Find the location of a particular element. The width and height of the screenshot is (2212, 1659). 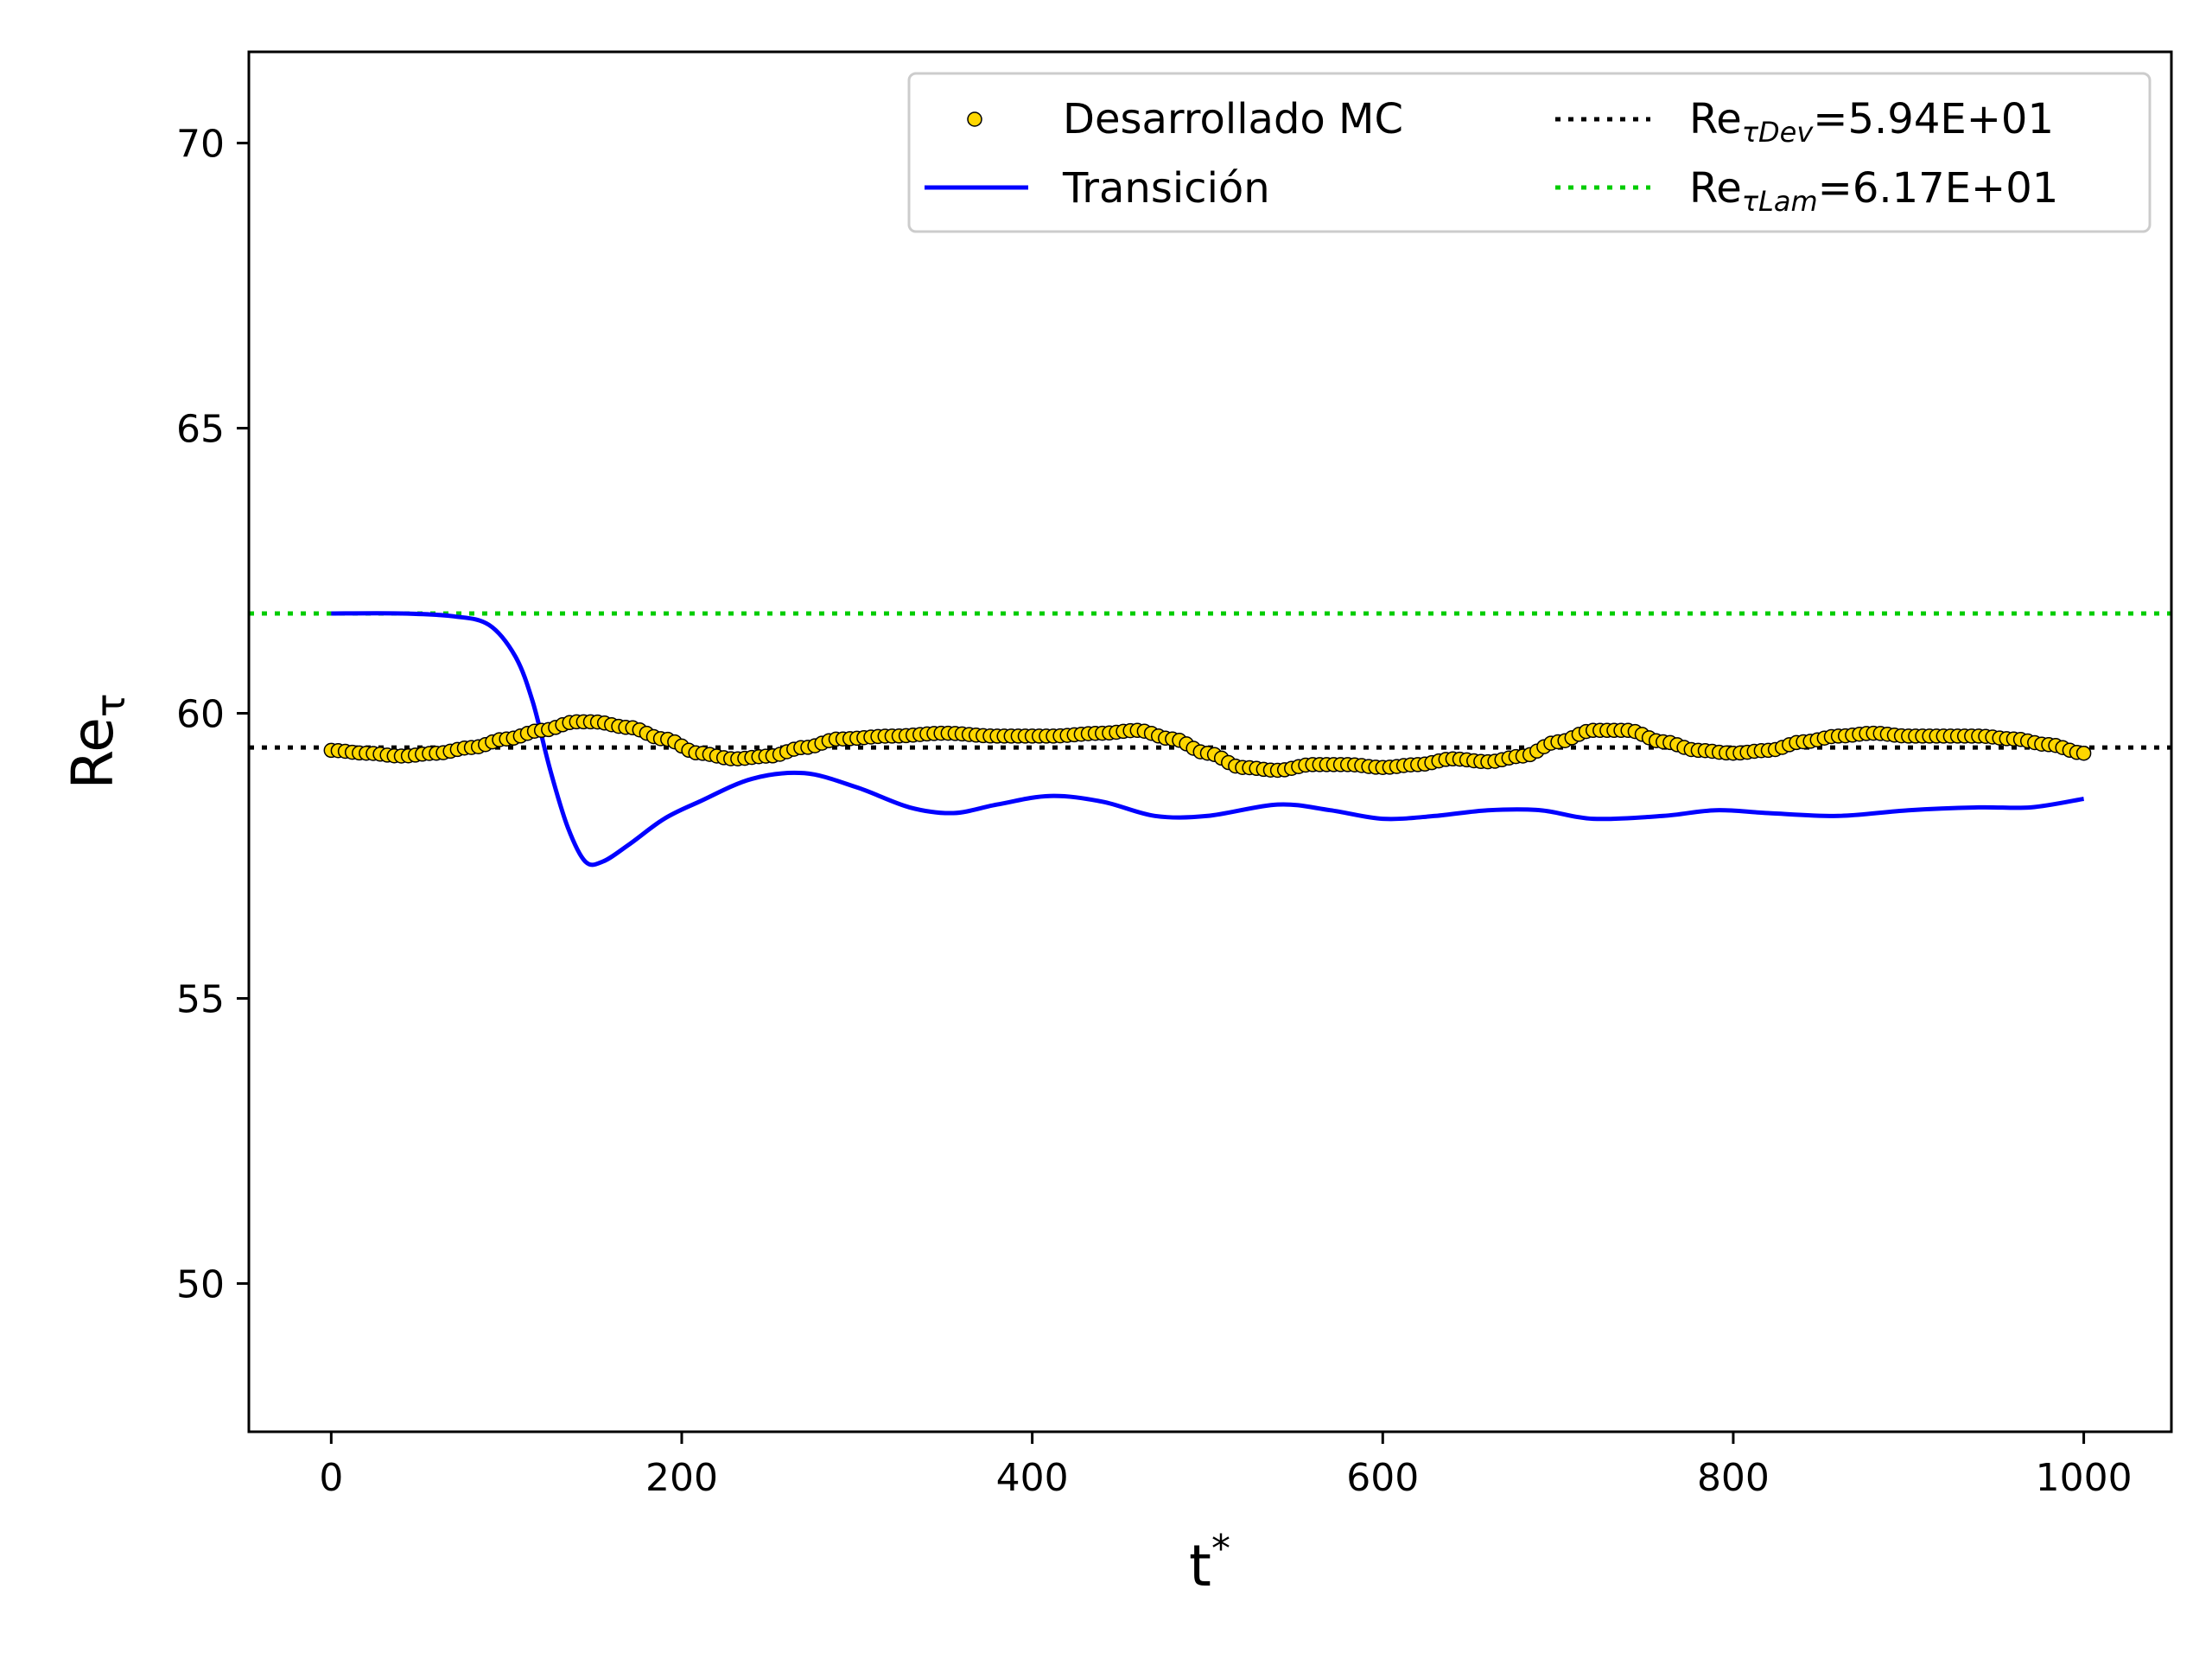

y-axis-label: Reτ is located at coordinates (97, 741).